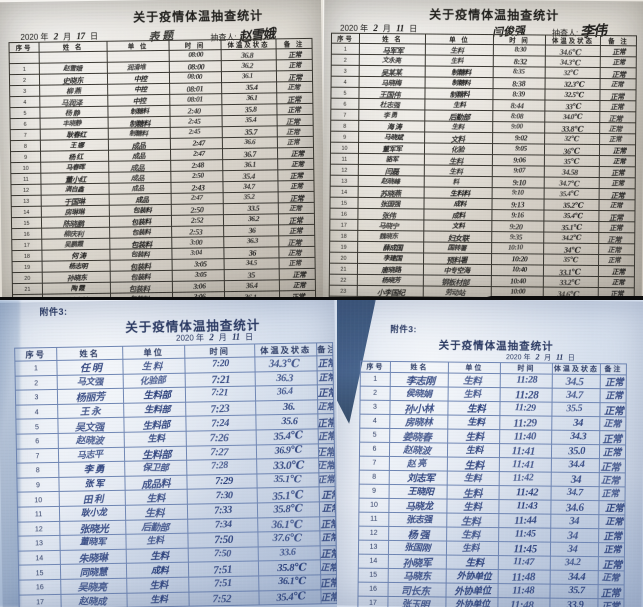 The image size is (643, 607). What do you see at coordinates (195, 99) in the screenshot?
I see `cell-time: 08:01` at bounding box center [195, 99].